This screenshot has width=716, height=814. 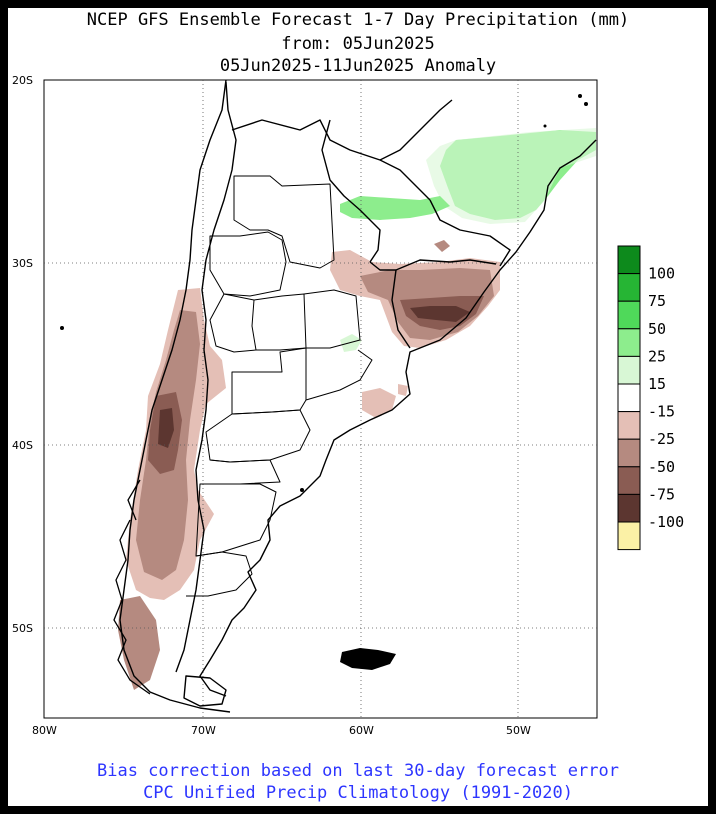 I want to click on anomaly-brown-buenos-aires, so click(x=379, y=403).